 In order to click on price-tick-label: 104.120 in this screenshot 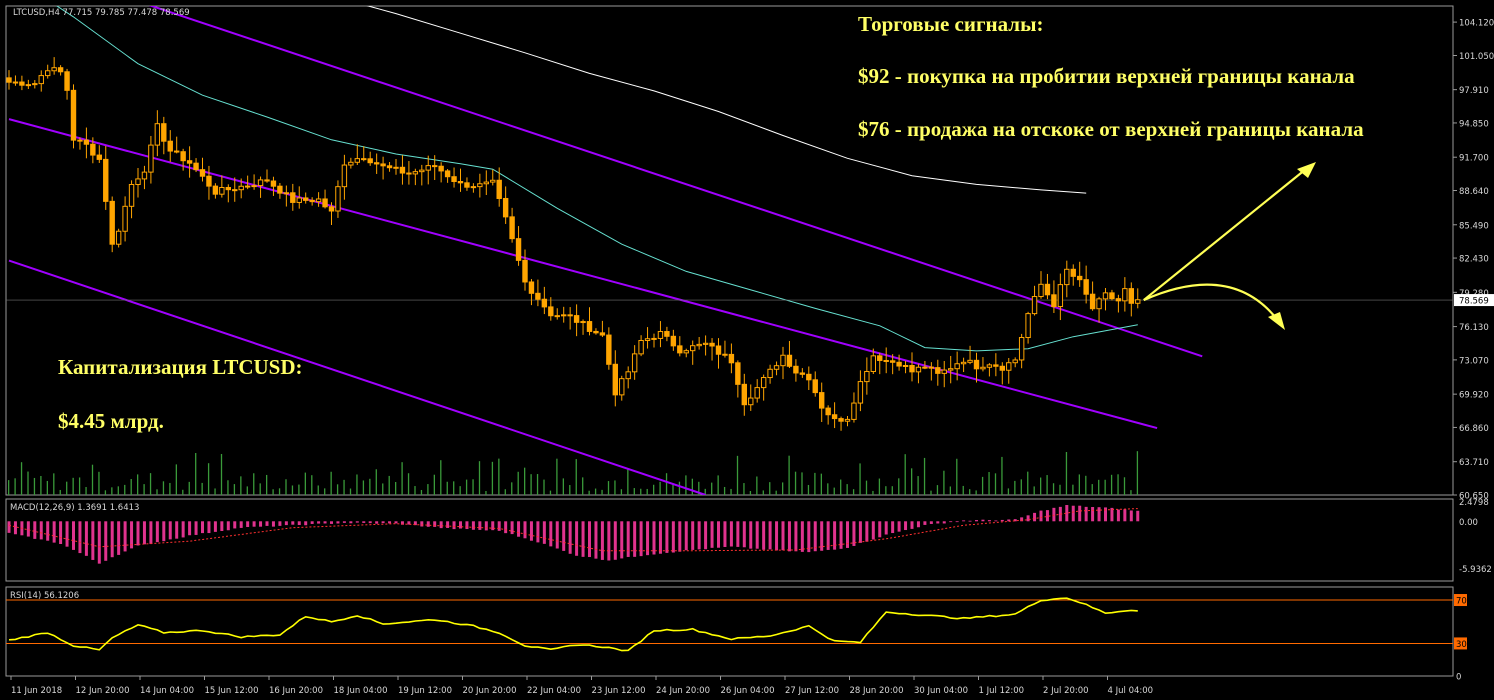, I will do `click(1476, 24)`.